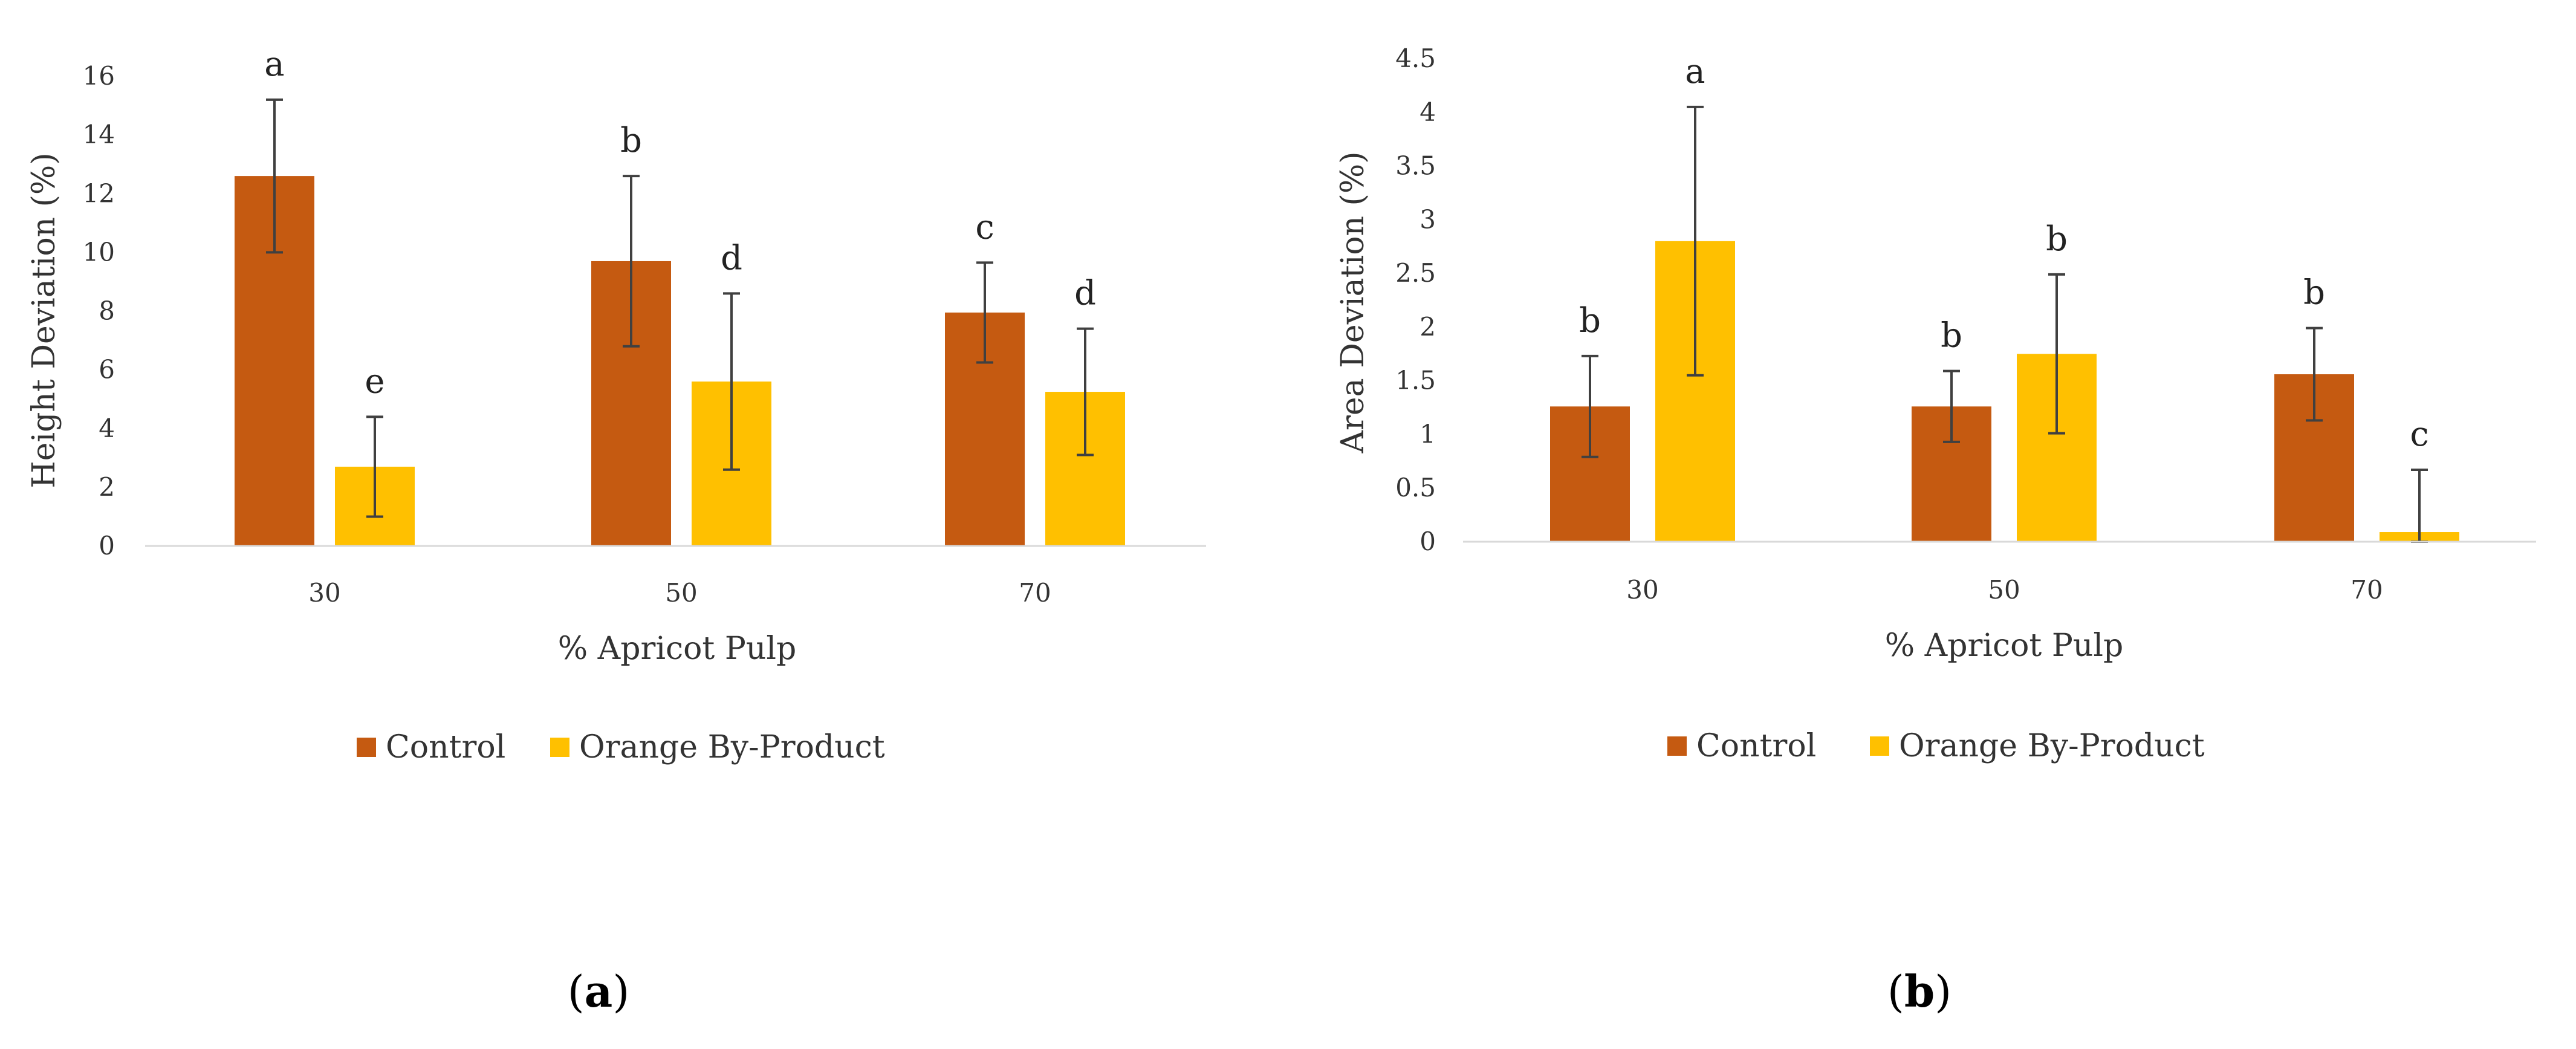 The height and width of the screenshot is (1049, 2576). I want to click on x-axis-ticks-b: 30 50 70, so click(2005, 590).